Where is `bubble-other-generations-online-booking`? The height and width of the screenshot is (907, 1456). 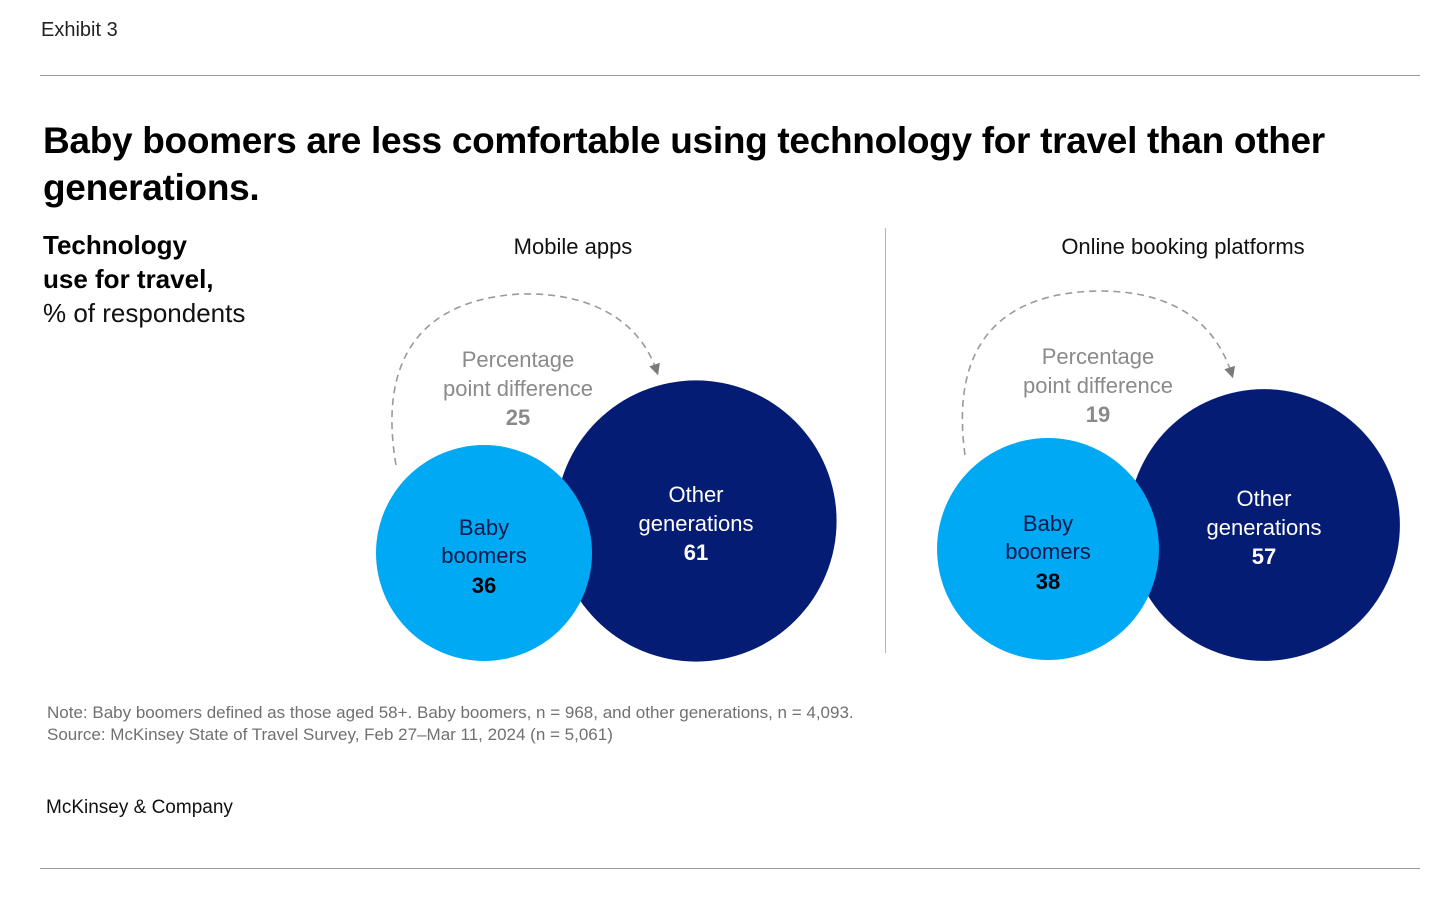 bubble-other-generations-online-booking is located at coordinates (1264, 525).